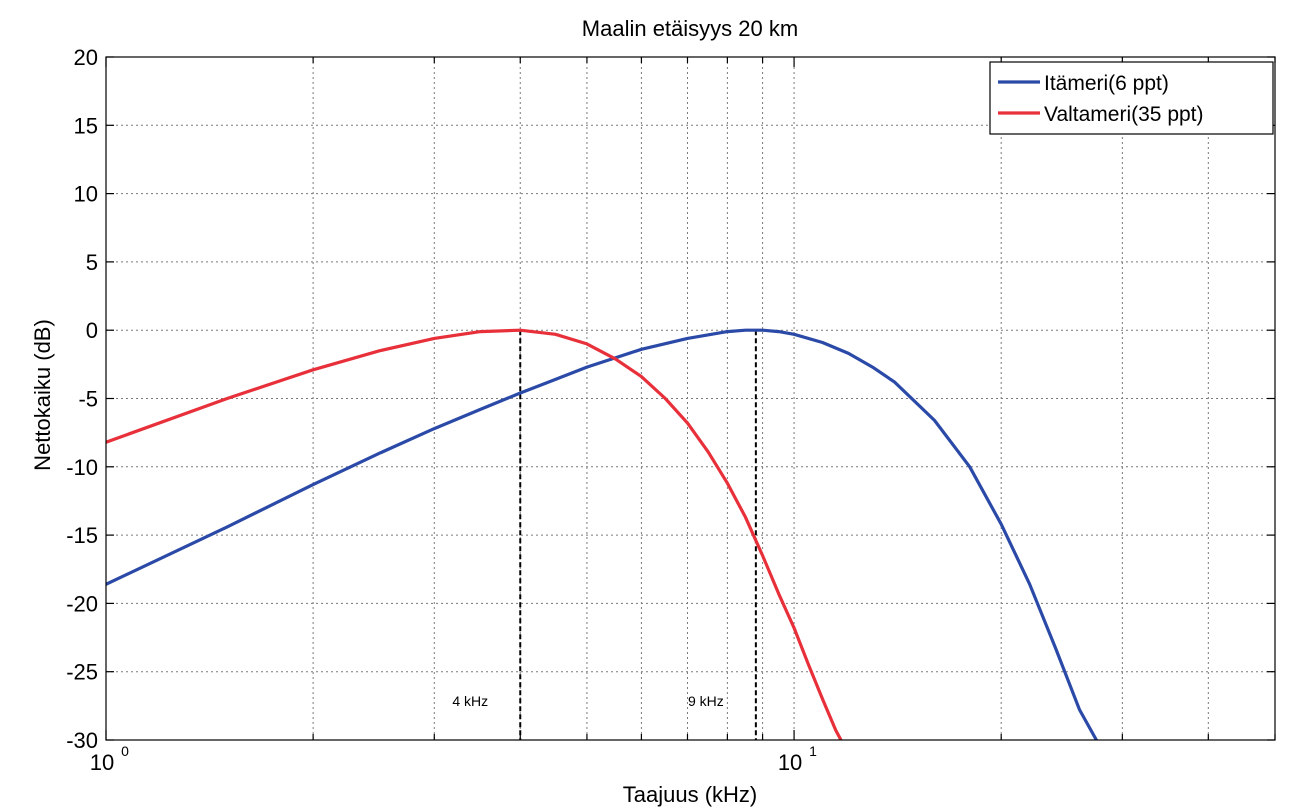 The image size is (1294, 812). Describe the element at coordinates (82, 672) in the screenshot. I see `y-tick-label: -25` at that location.